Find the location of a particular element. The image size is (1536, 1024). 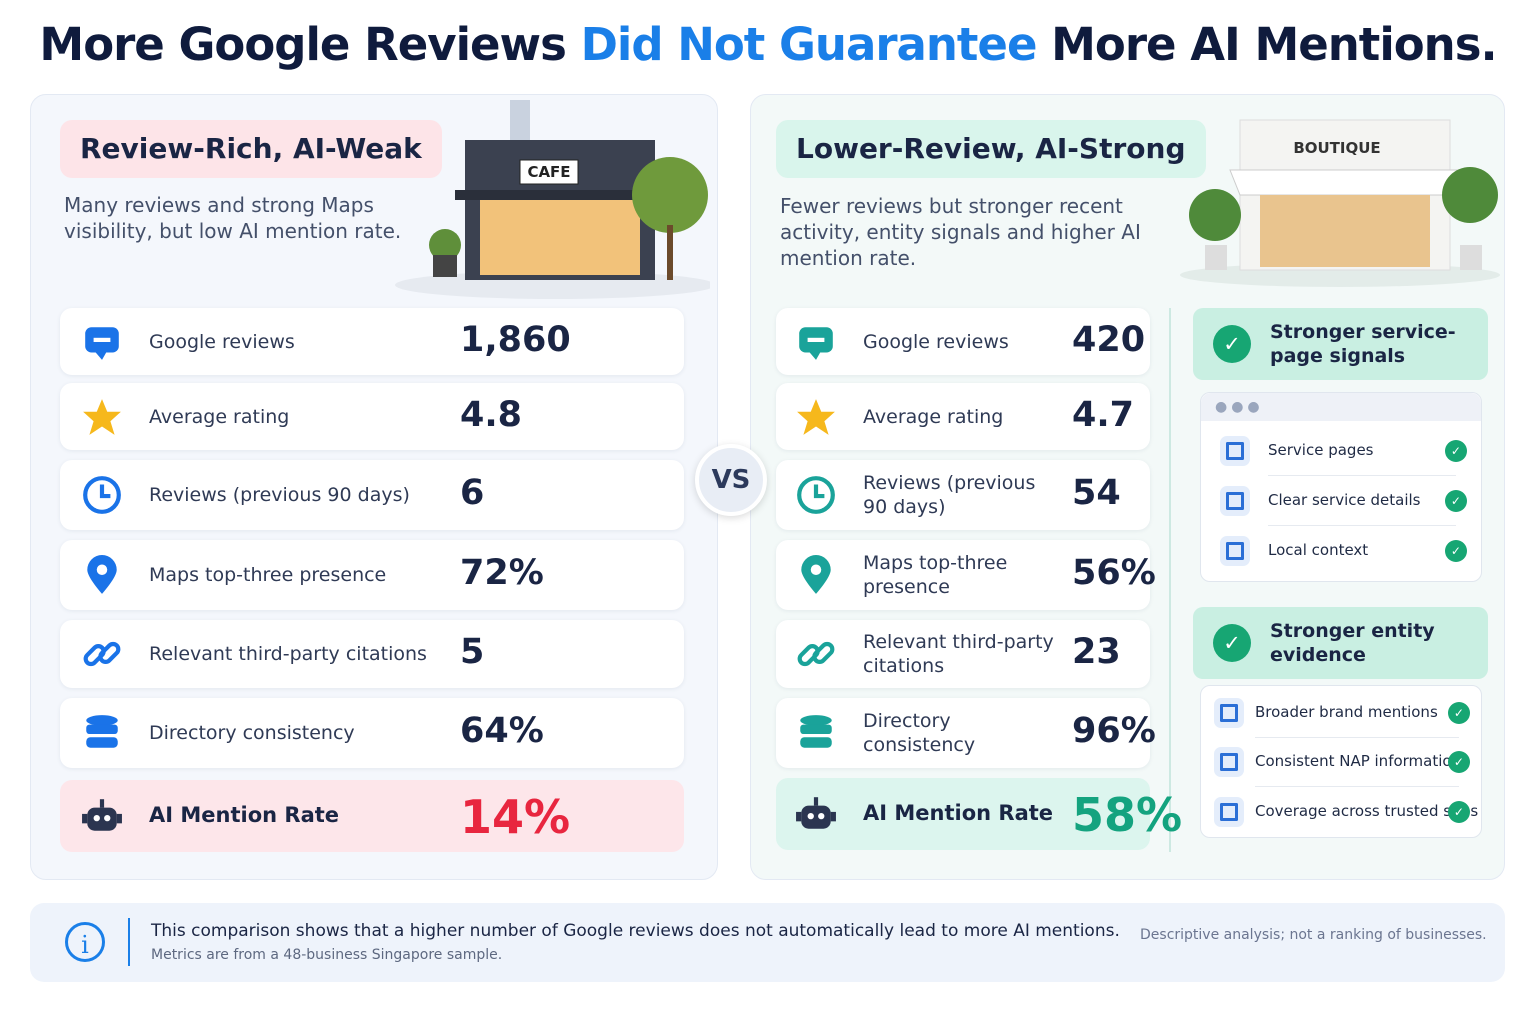

ai-icon is located at coordinates (102, 818).